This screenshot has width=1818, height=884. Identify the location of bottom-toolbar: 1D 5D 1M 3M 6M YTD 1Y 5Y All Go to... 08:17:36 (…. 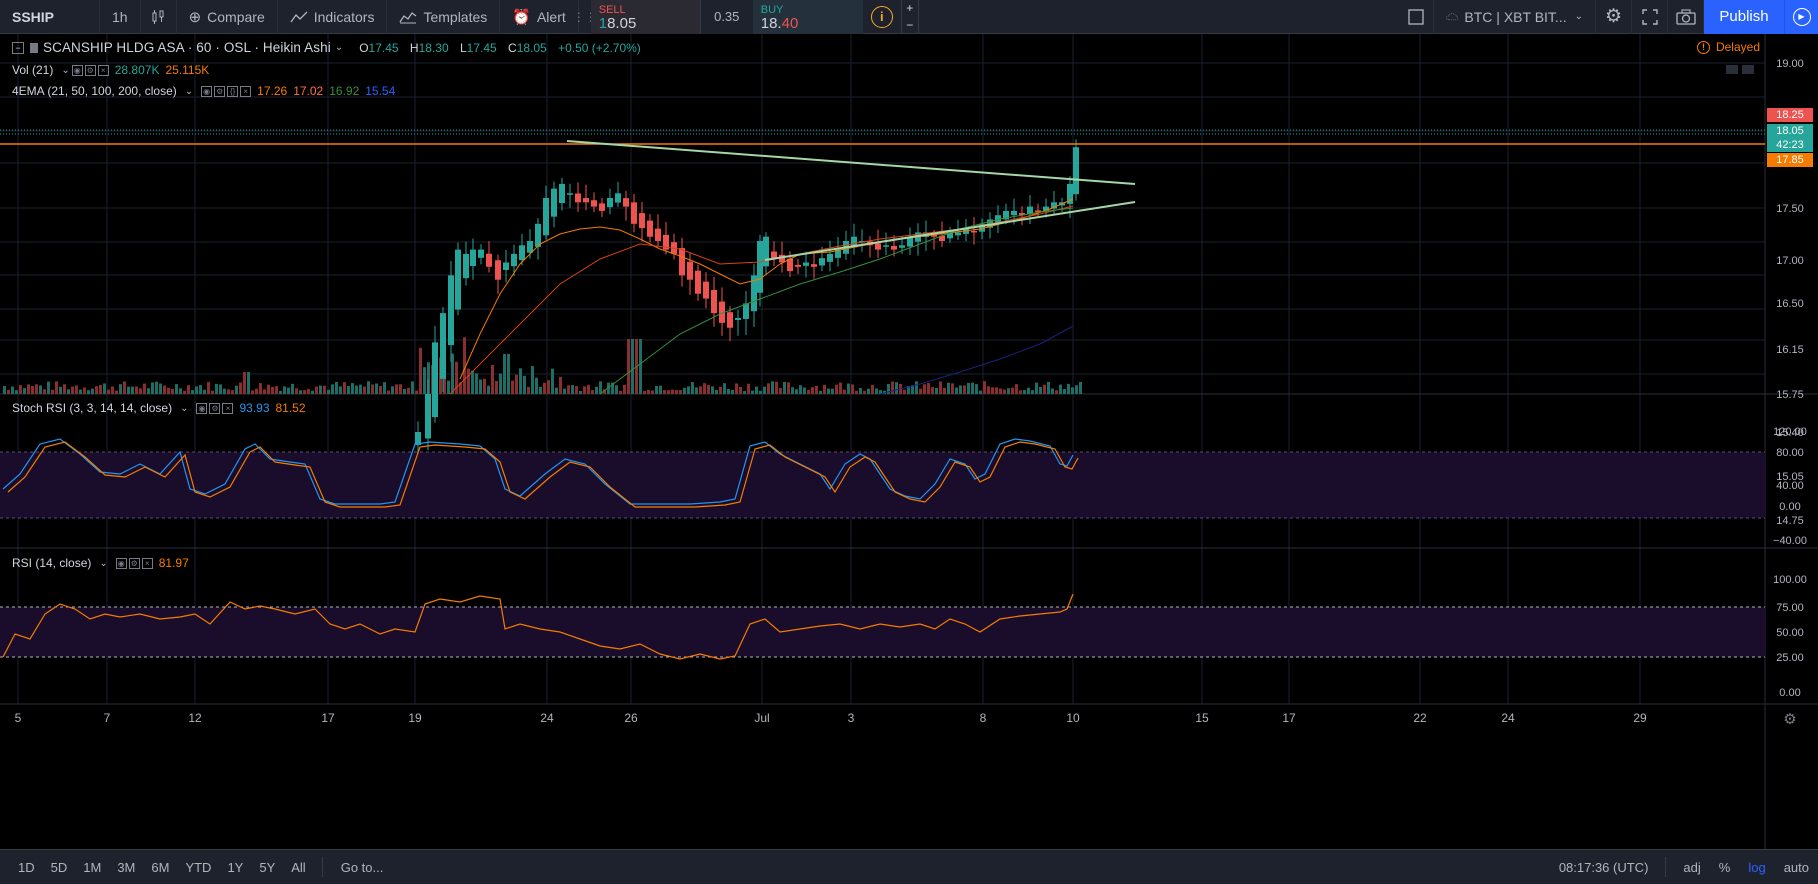
(909, 866).